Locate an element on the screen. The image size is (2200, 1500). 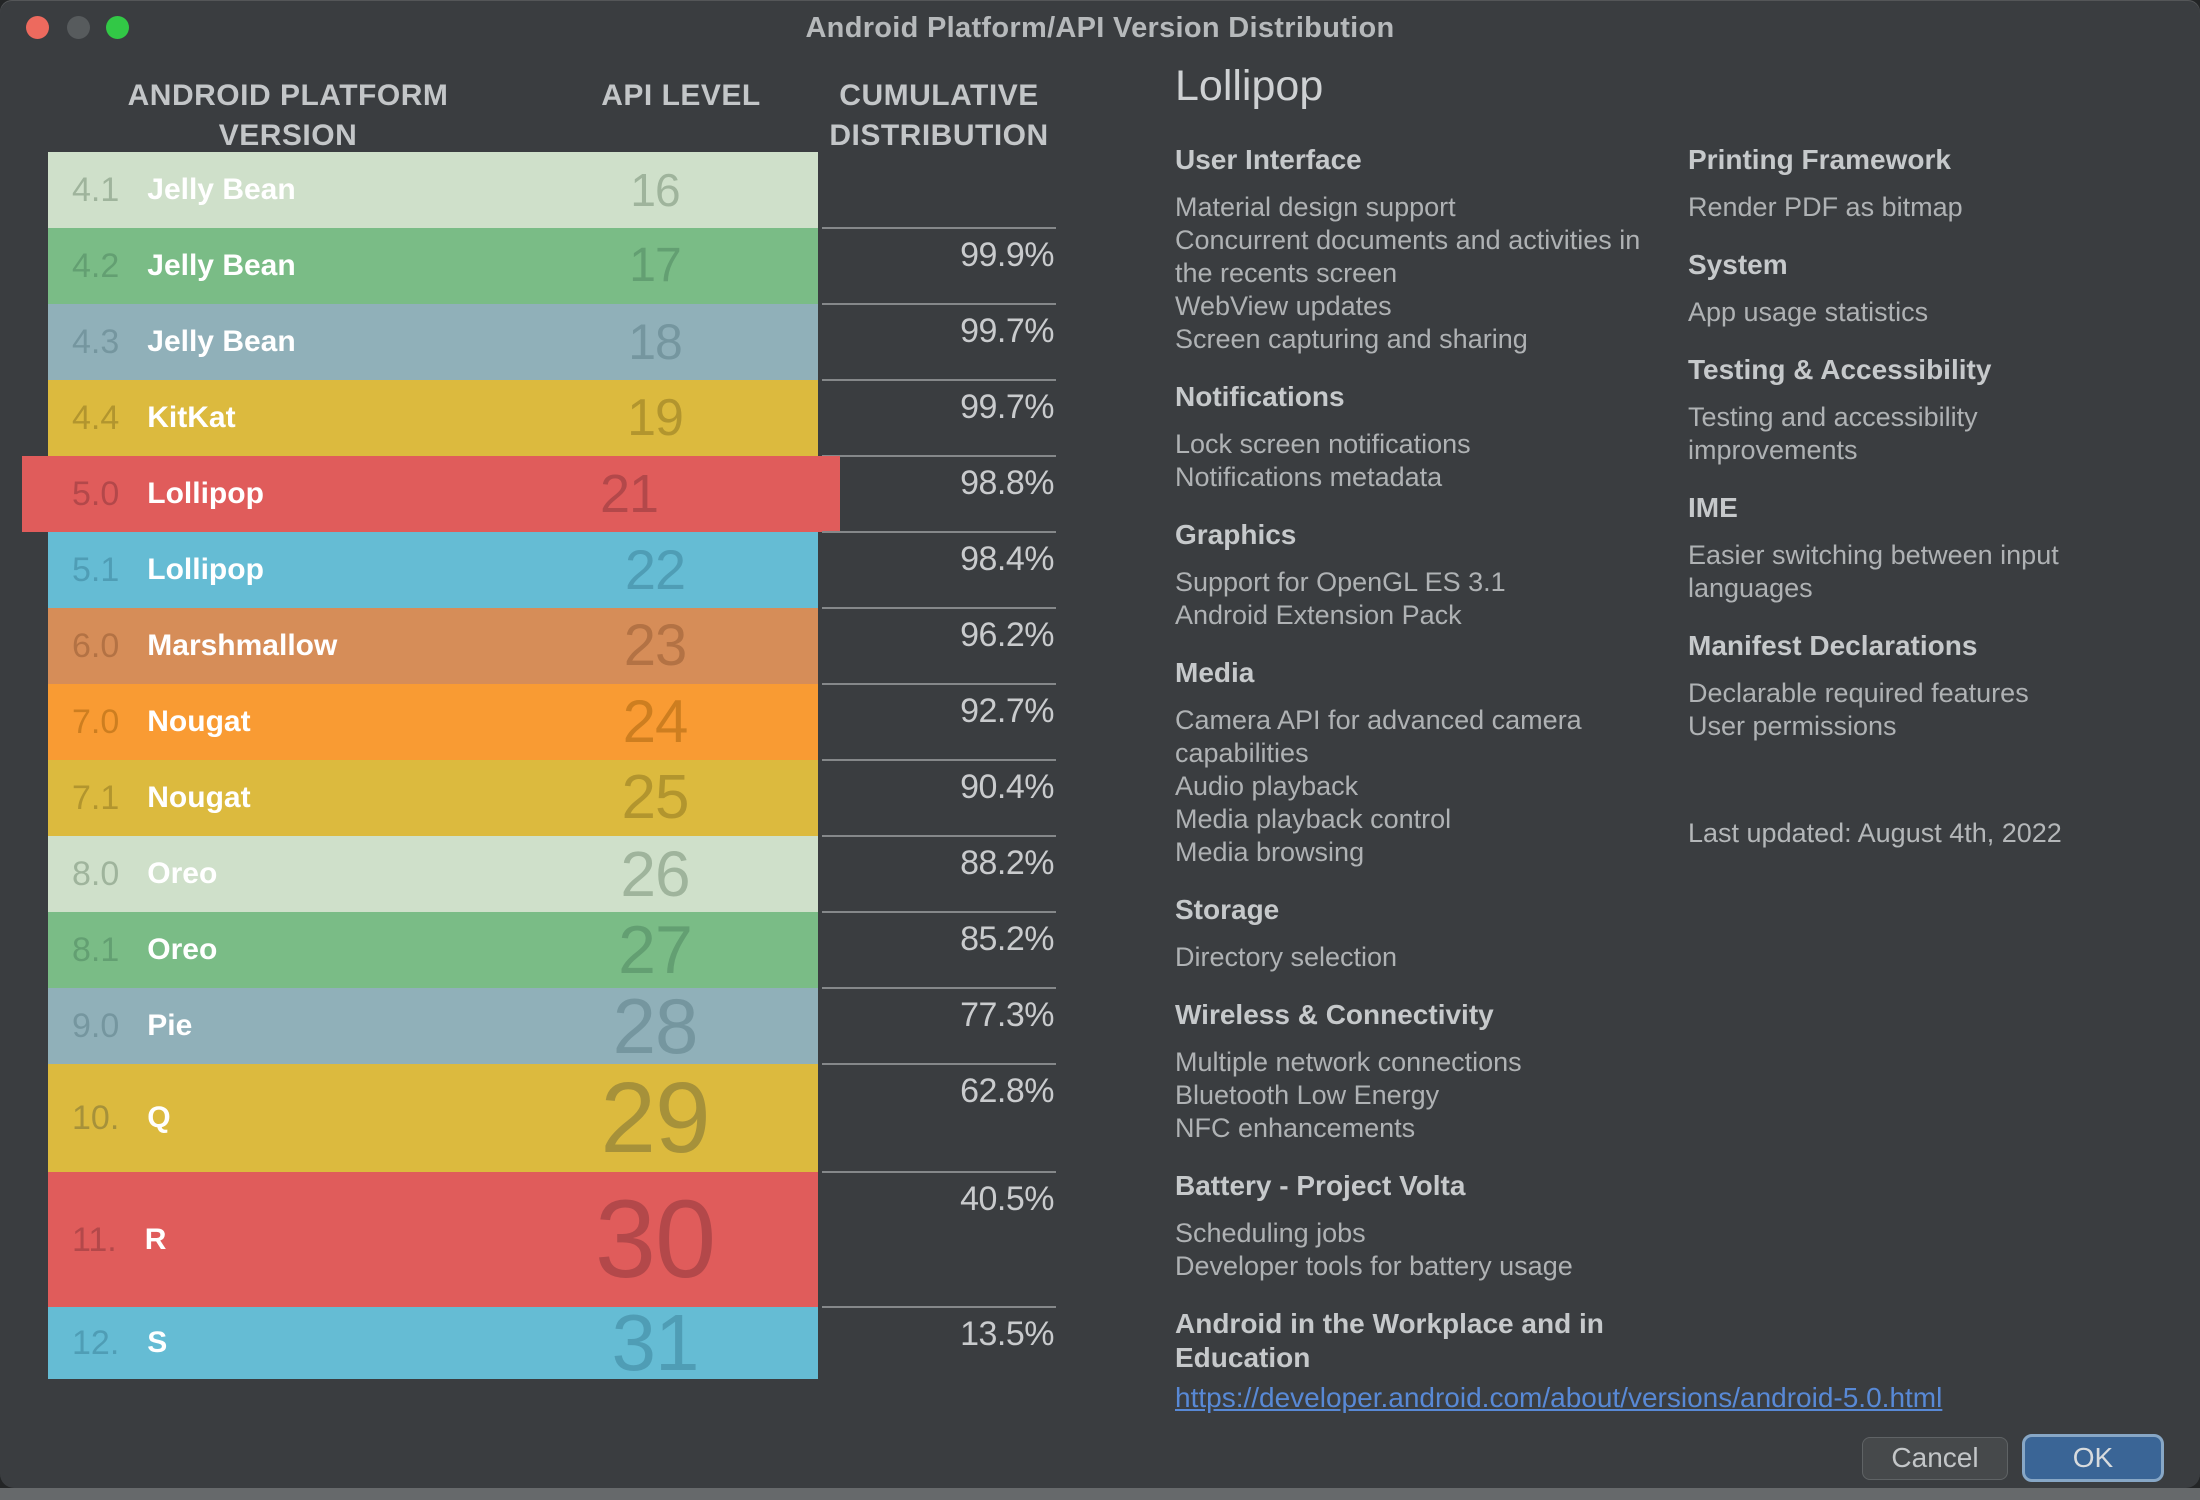
feature-item: Developer tools for battery usage is located at coordinates (1374, 1266).